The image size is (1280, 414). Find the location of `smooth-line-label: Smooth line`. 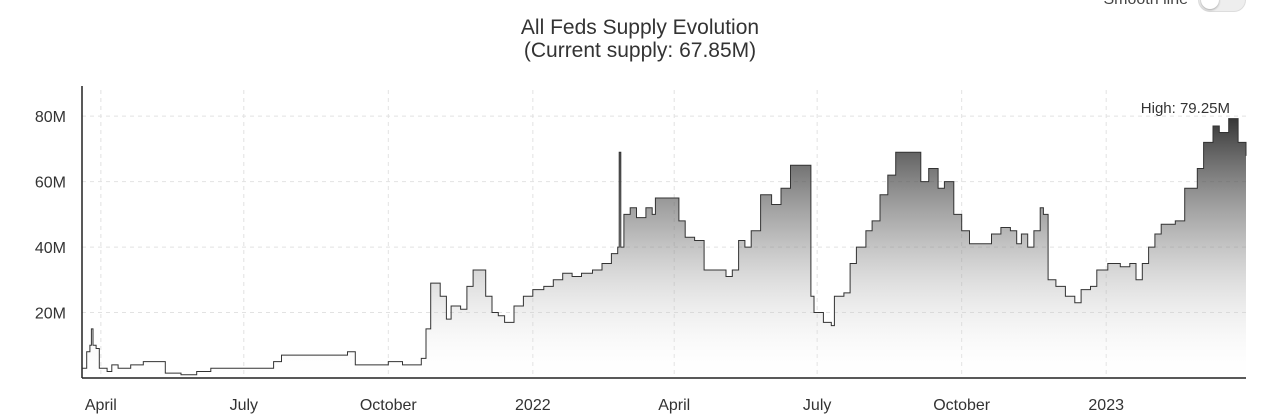

smooth-line-label: Smooth line is located at coordinates (1146, 4).